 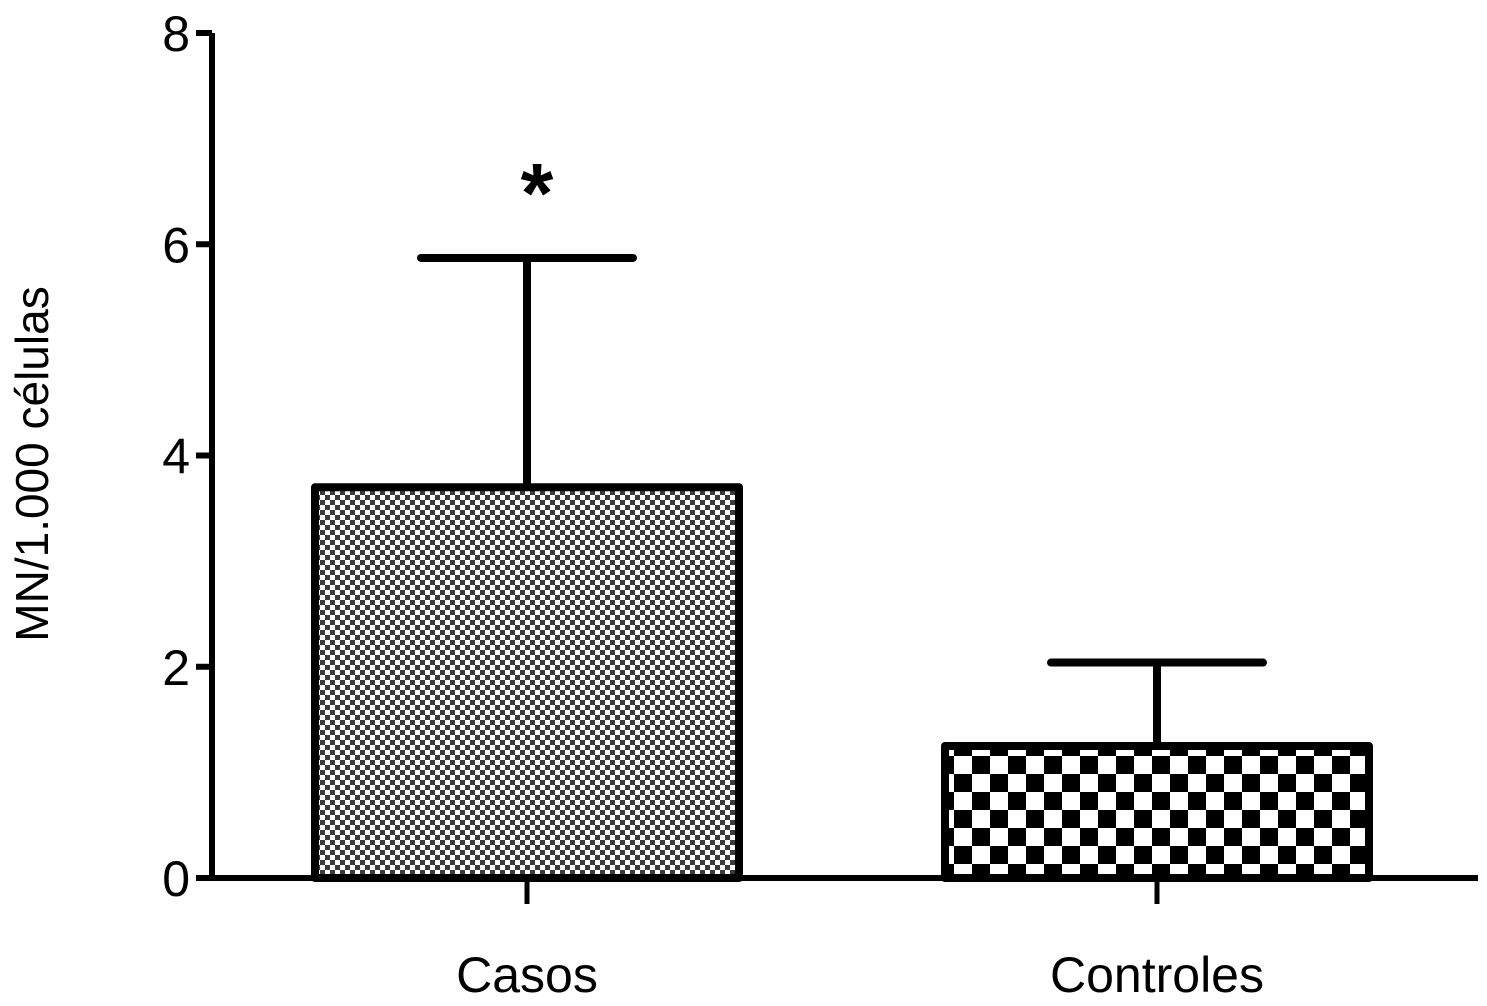 I want to click on significance-asterisk: *, so click(x=537, y=193).